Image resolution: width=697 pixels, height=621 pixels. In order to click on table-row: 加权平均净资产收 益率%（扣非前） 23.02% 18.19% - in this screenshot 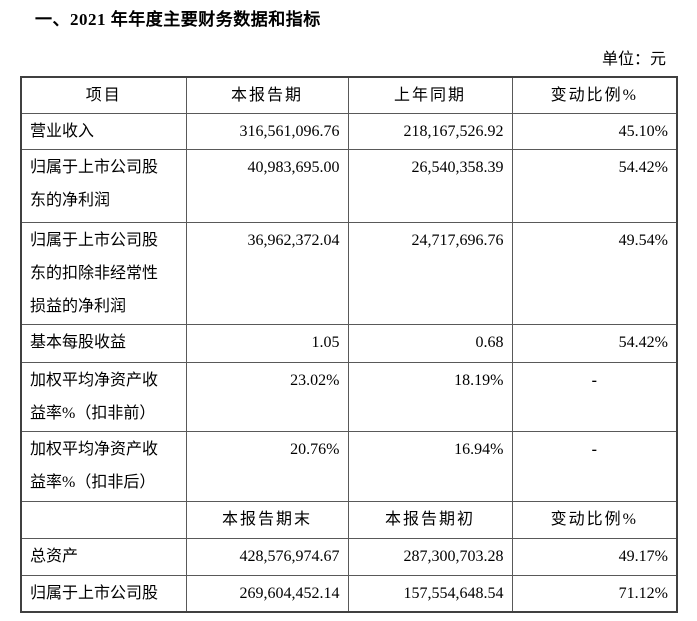, I will do `click(349, 397)`.